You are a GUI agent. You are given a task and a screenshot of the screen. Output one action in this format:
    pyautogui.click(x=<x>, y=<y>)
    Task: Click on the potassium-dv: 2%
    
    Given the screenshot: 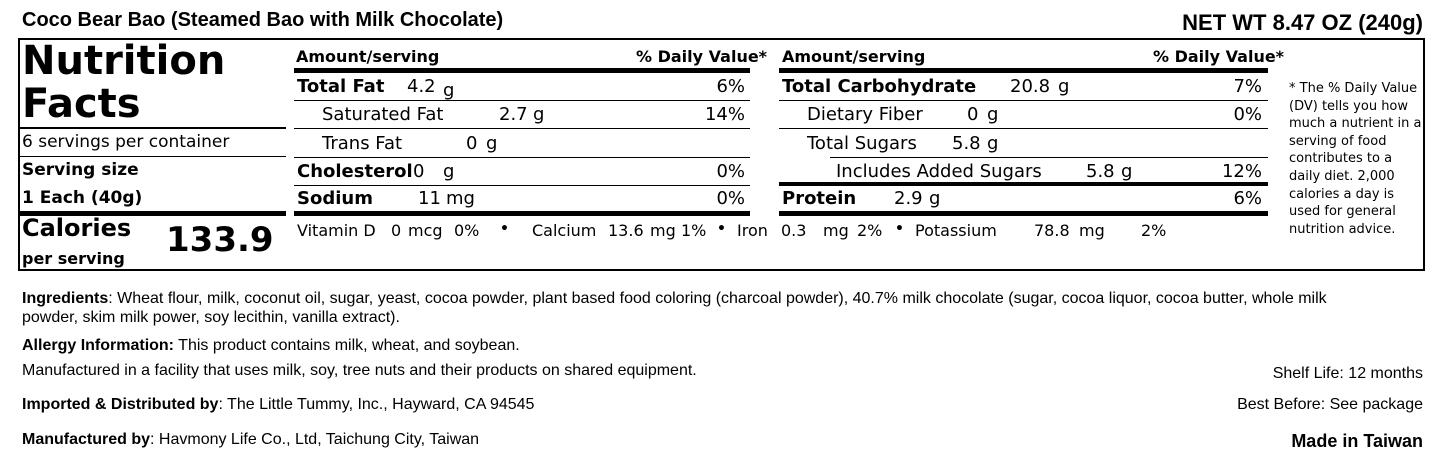 What is the action you would take?
    pyautogui.click(x=1154, y=230)
    